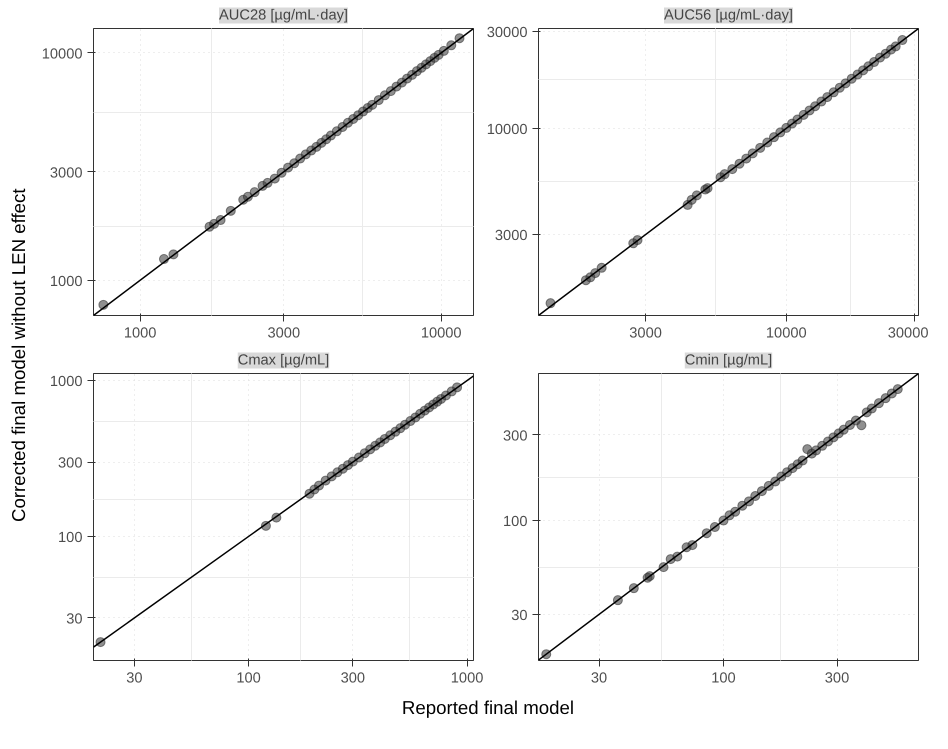  Describe the element at coordinates (283, 16) in the screenshot. I see `chart-title: AUC28 [µg/mL·day]` at that location.